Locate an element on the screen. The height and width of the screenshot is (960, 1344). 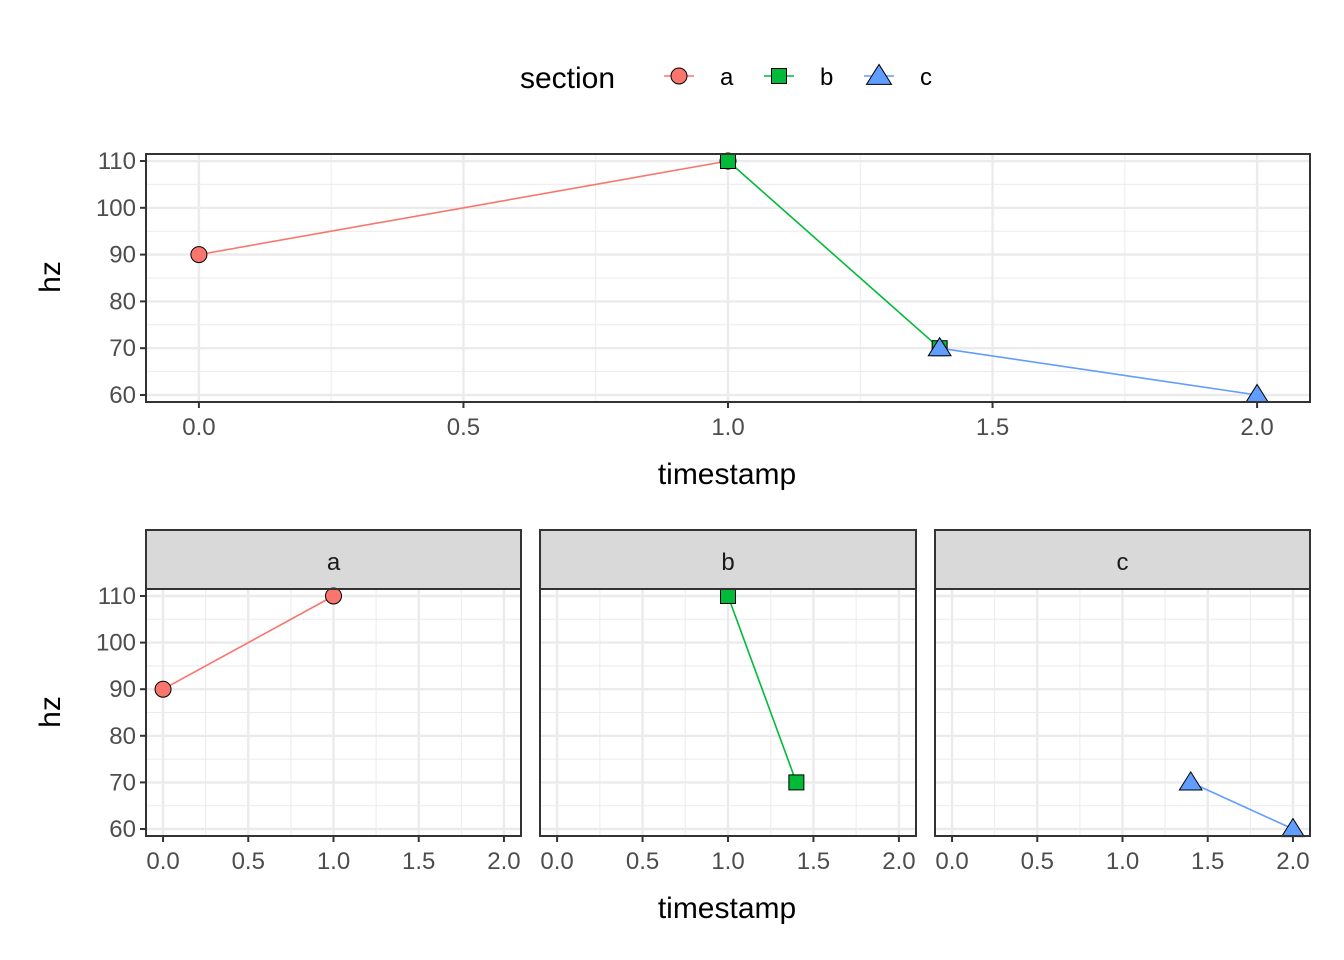
legend-item-c: c is located at coordinates (898, 77).